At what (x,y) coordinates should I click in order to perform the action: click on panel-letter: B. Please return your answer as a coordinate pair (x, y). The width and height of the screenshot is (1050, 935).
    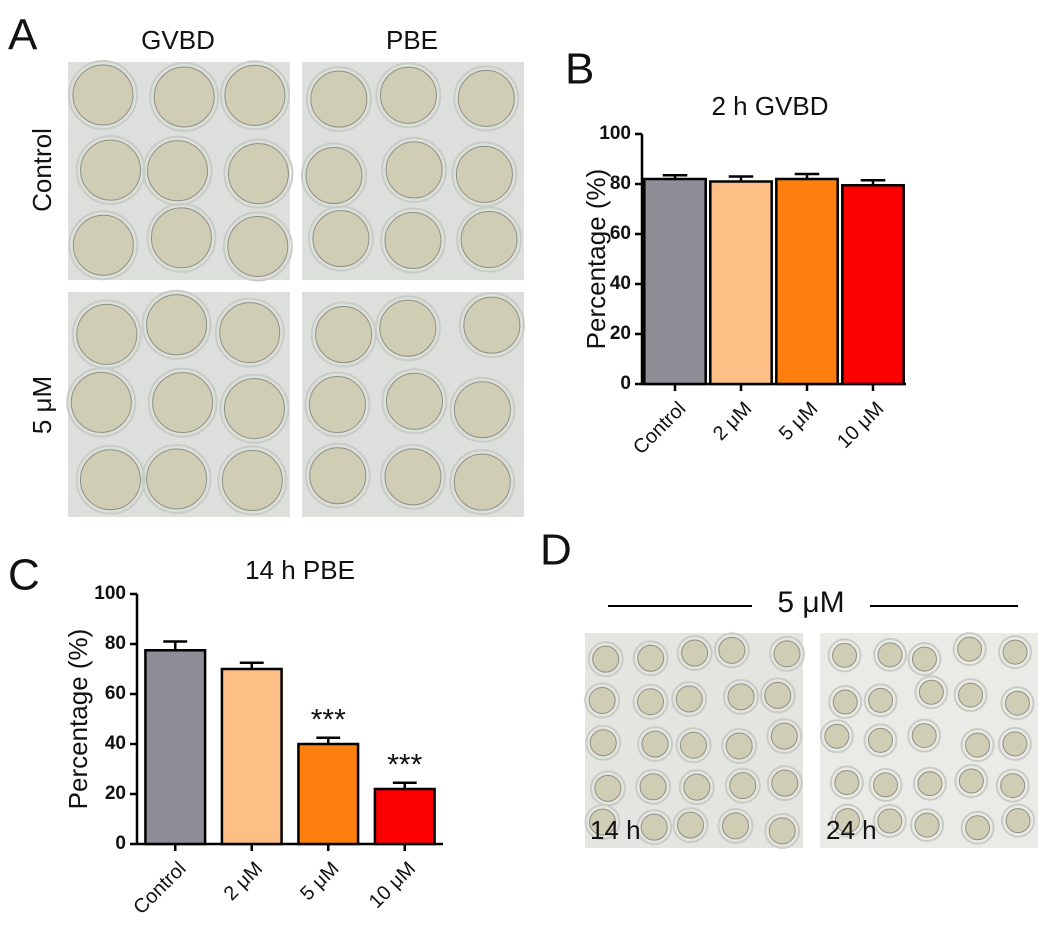
    Looking at the image, I should click on (579, 69).